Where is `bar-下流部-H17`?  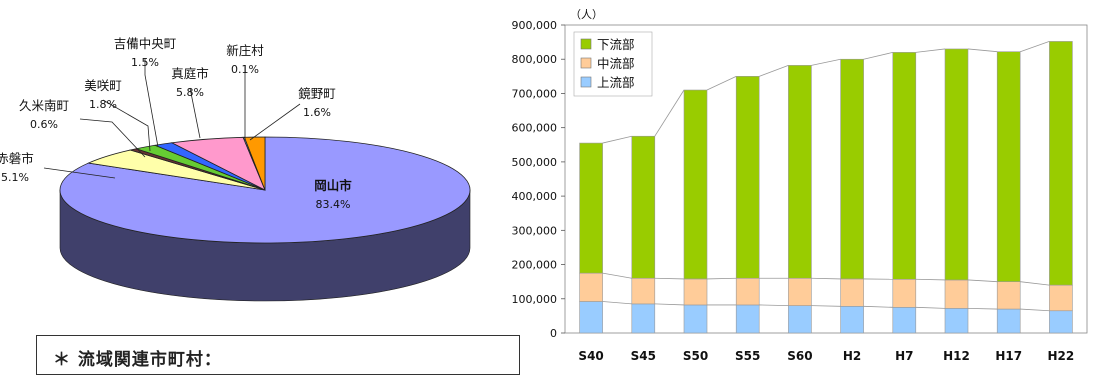
bar-下流部-H17 is located at coordinates (1008, 167).